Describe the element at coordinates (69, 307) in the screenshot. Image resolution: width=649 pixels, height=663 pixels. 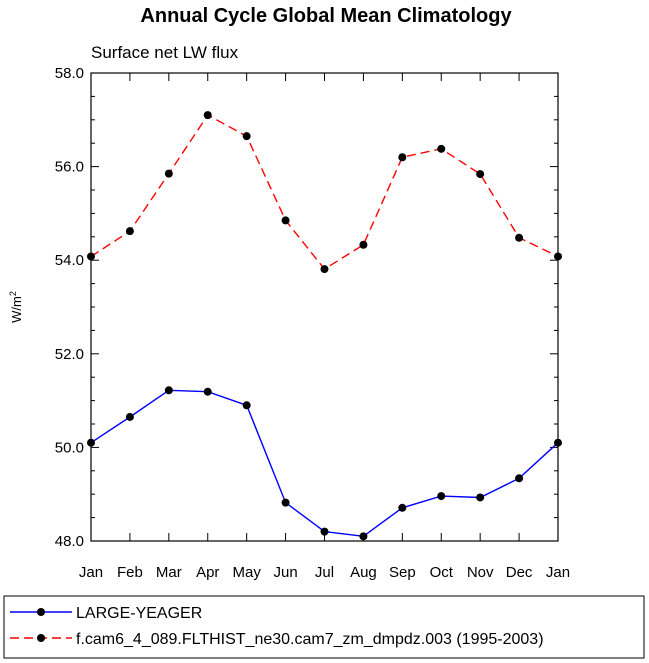
I see `y-tick-labels: 48.0 50.0 52.0 54.0 56.0 58.0` at that location.